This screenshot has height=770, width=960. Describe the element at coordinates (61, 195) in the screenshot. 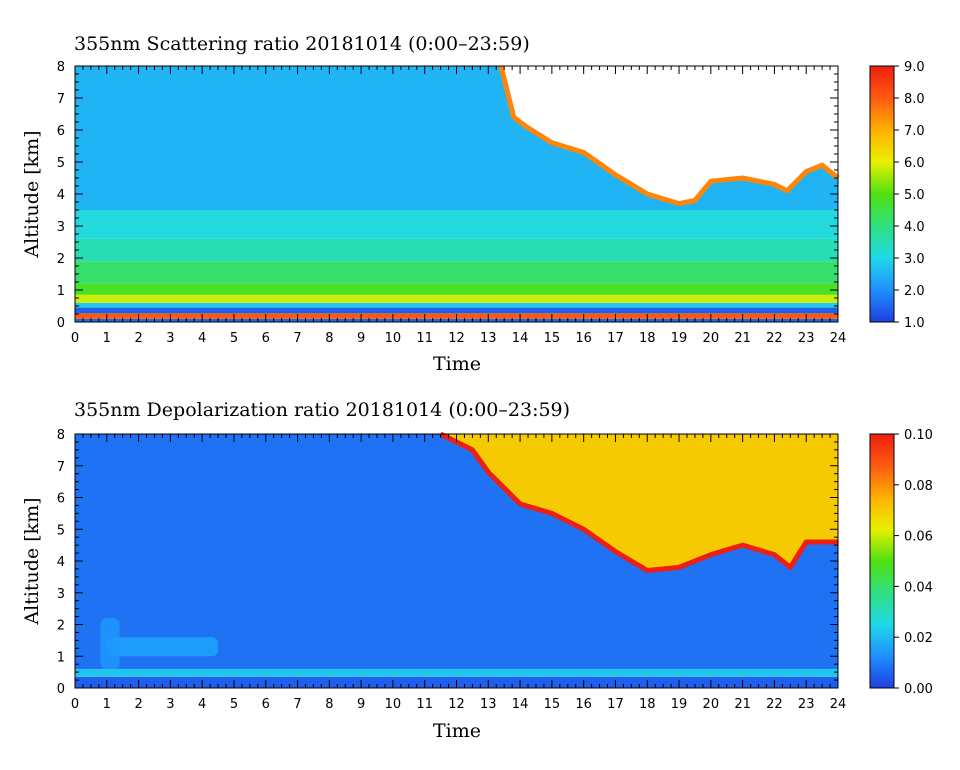

I see `y-tick-label: 4` at that location.